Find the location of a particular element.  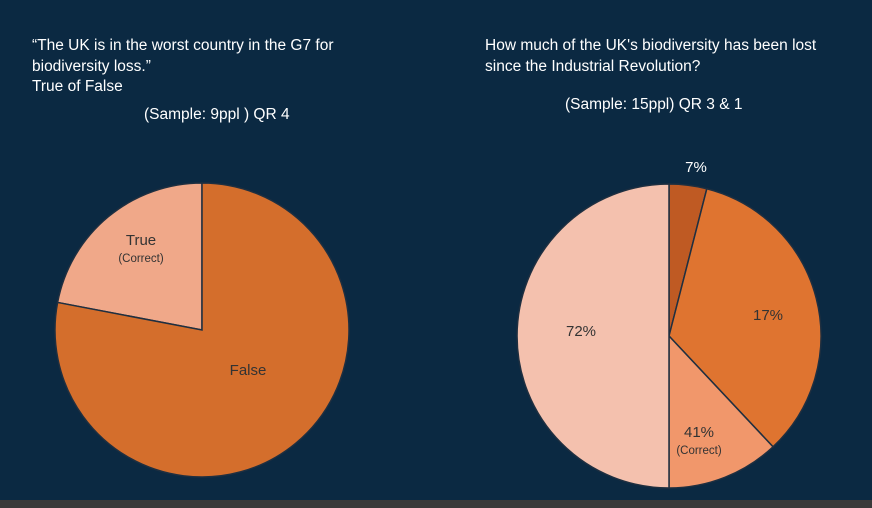

slice-label: 7% is located at coordinates (696, 167).